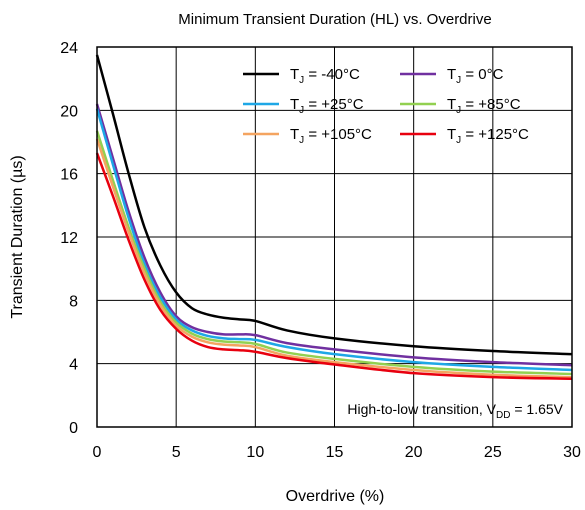 This screenshot has height=510, width=585. What do you see at coordinates (69, 111) in the screenshot?
I see `y-tick-label: 20` at bounding box center [69, 111].